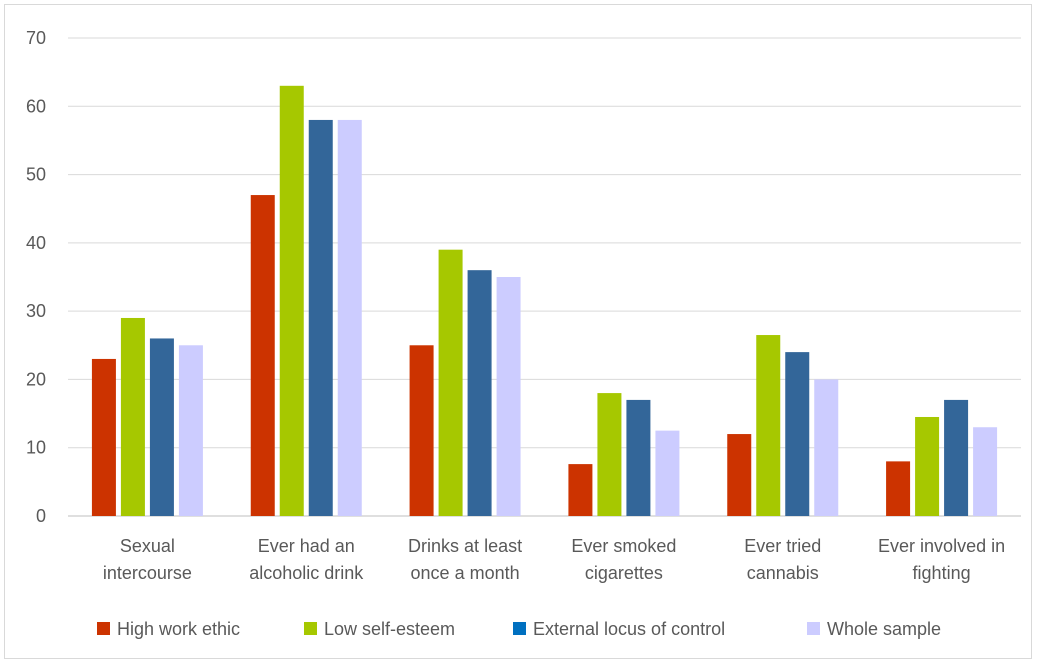 This screenshot has width=1038, height=664. What do you see at coordinates (465, 546) in the screenshot?
I see `x-category-label: Drinks at least` at bounding box center [465, 546].